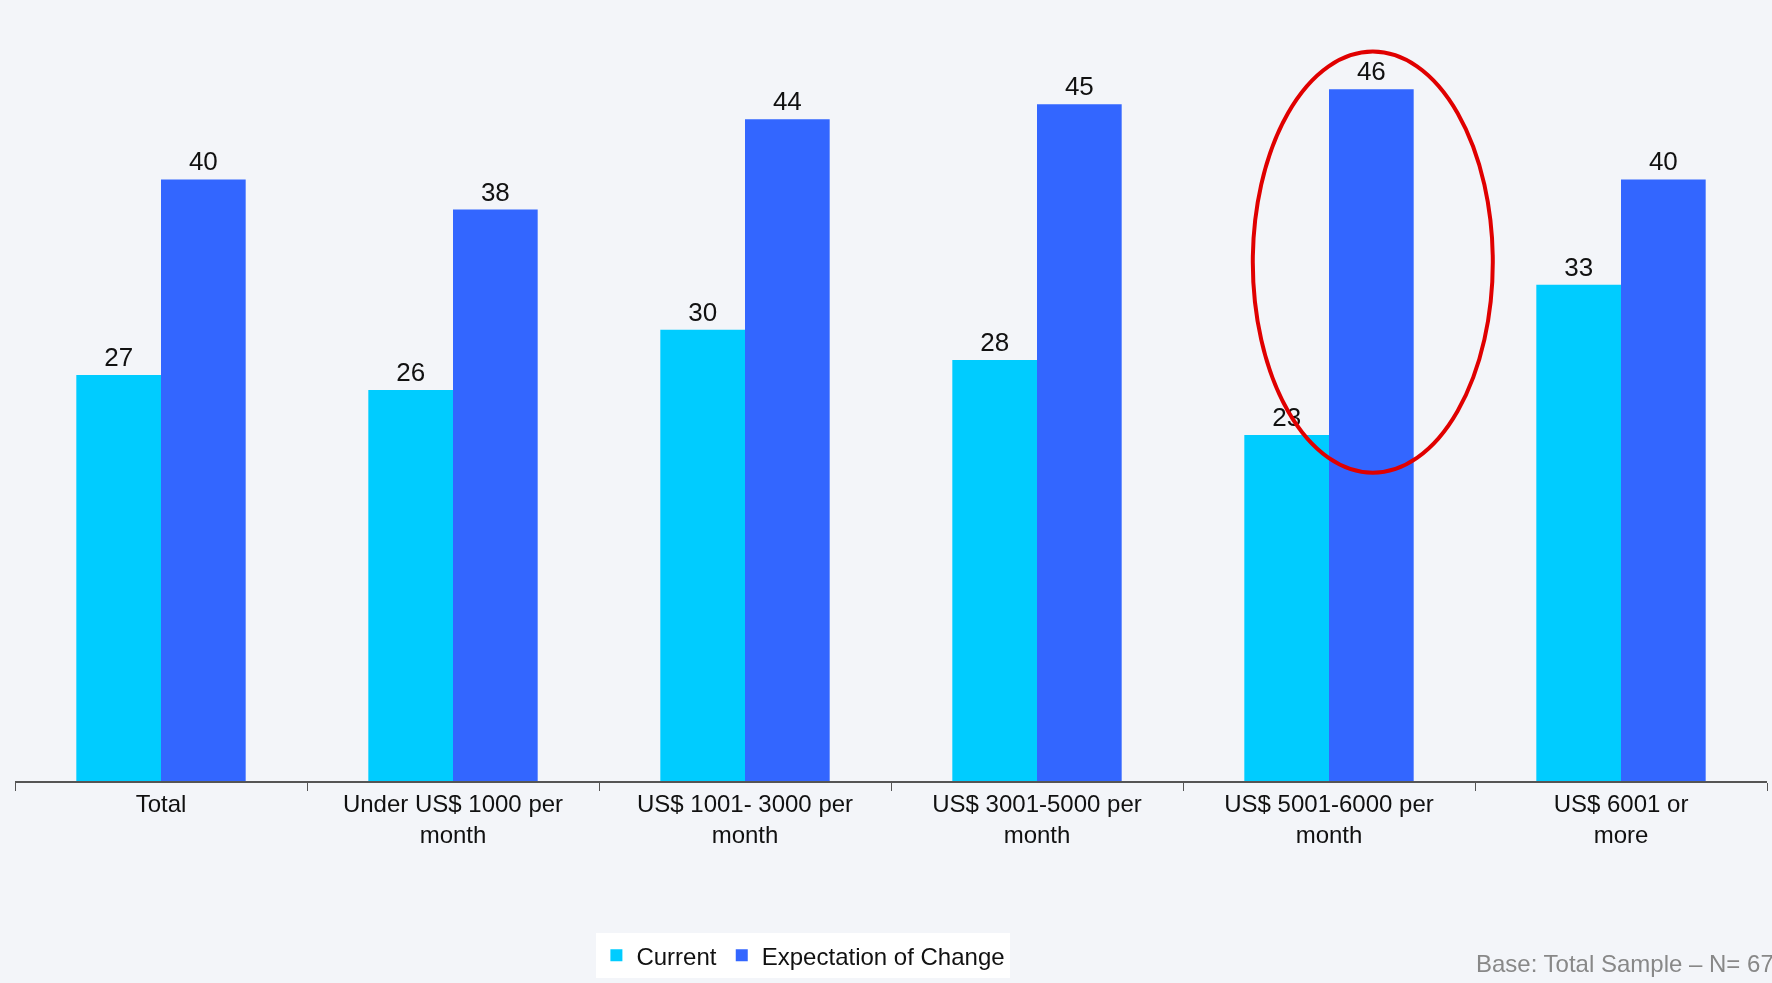 The height and width of the screenshot is (983, 1772). I want to click on data-label: 45, so click(1079, 86).